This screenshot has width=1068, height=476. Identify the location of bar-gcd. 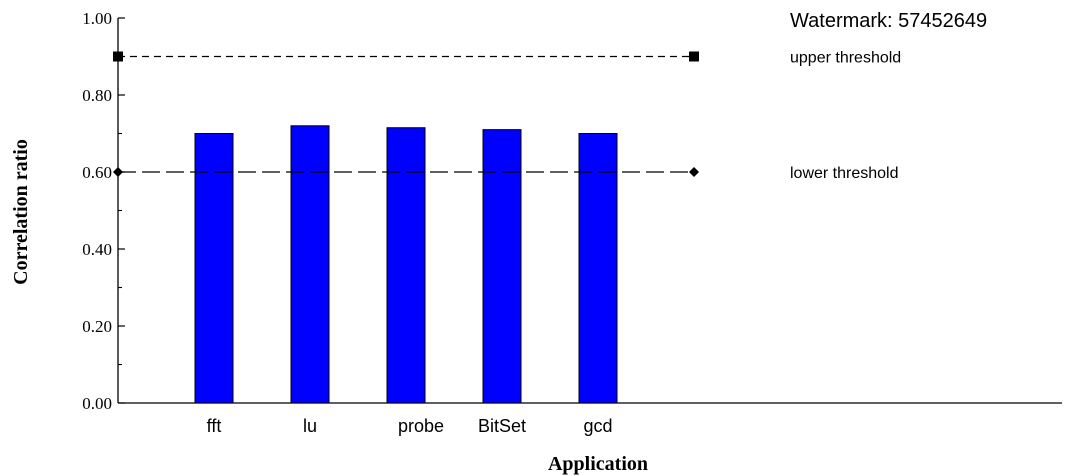
(598, 268).